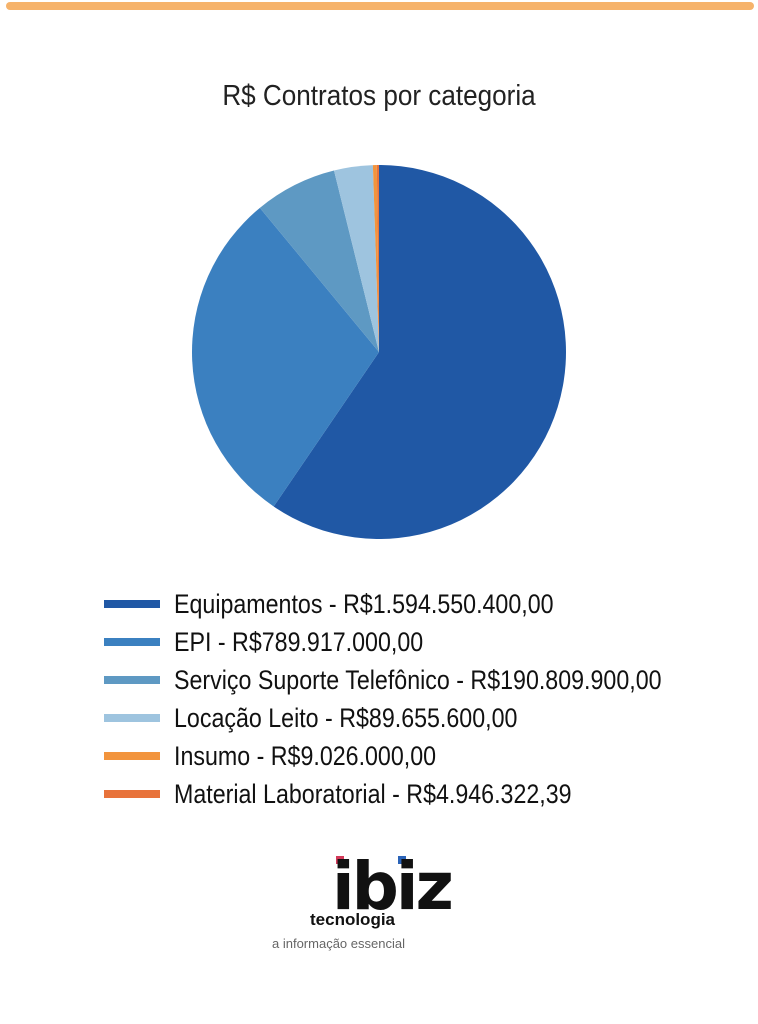 This screenshot has height=1024, width=758. What do you see at coordinates (338, 943) in the screenshot?
I see `logo-tagline: a informação essencial` at bounding box center [338, 943].